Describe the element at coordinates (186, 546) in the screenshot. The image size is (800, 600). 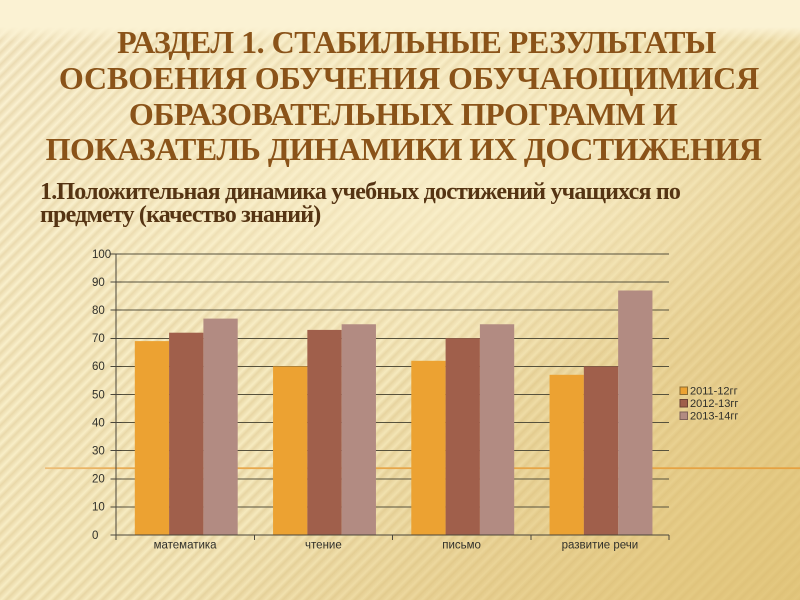
I see `svg-text: математика` at that location.